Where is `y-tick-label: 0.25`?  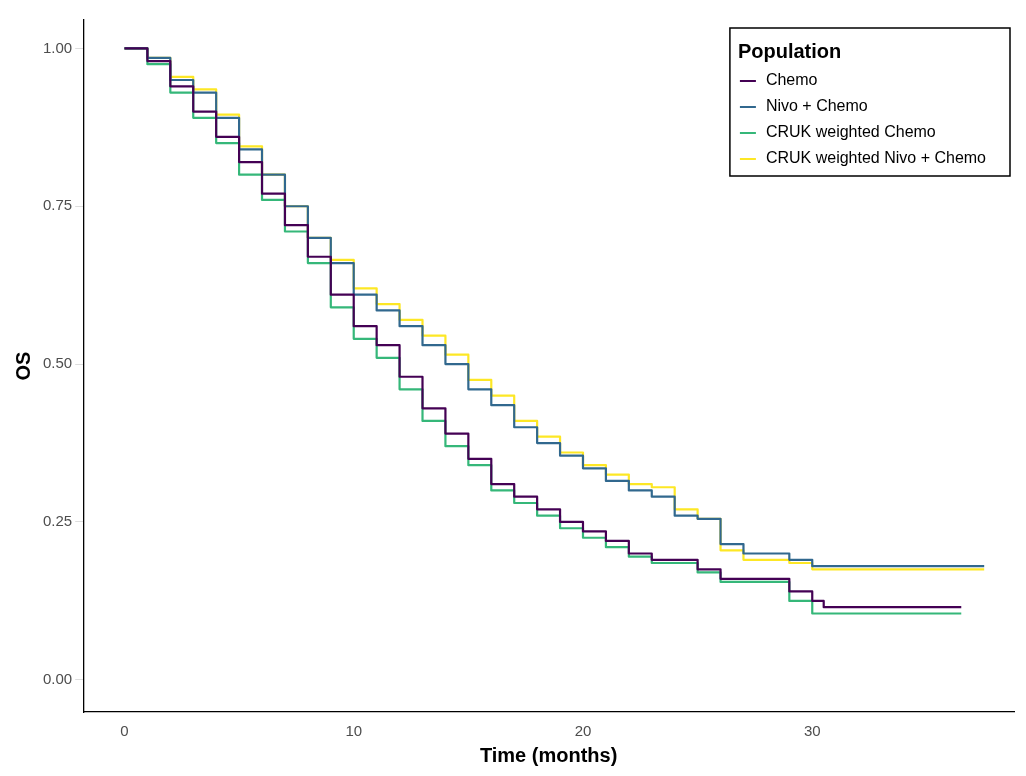
y-tick-label: 0.25 is located at coordinates (57, 521).